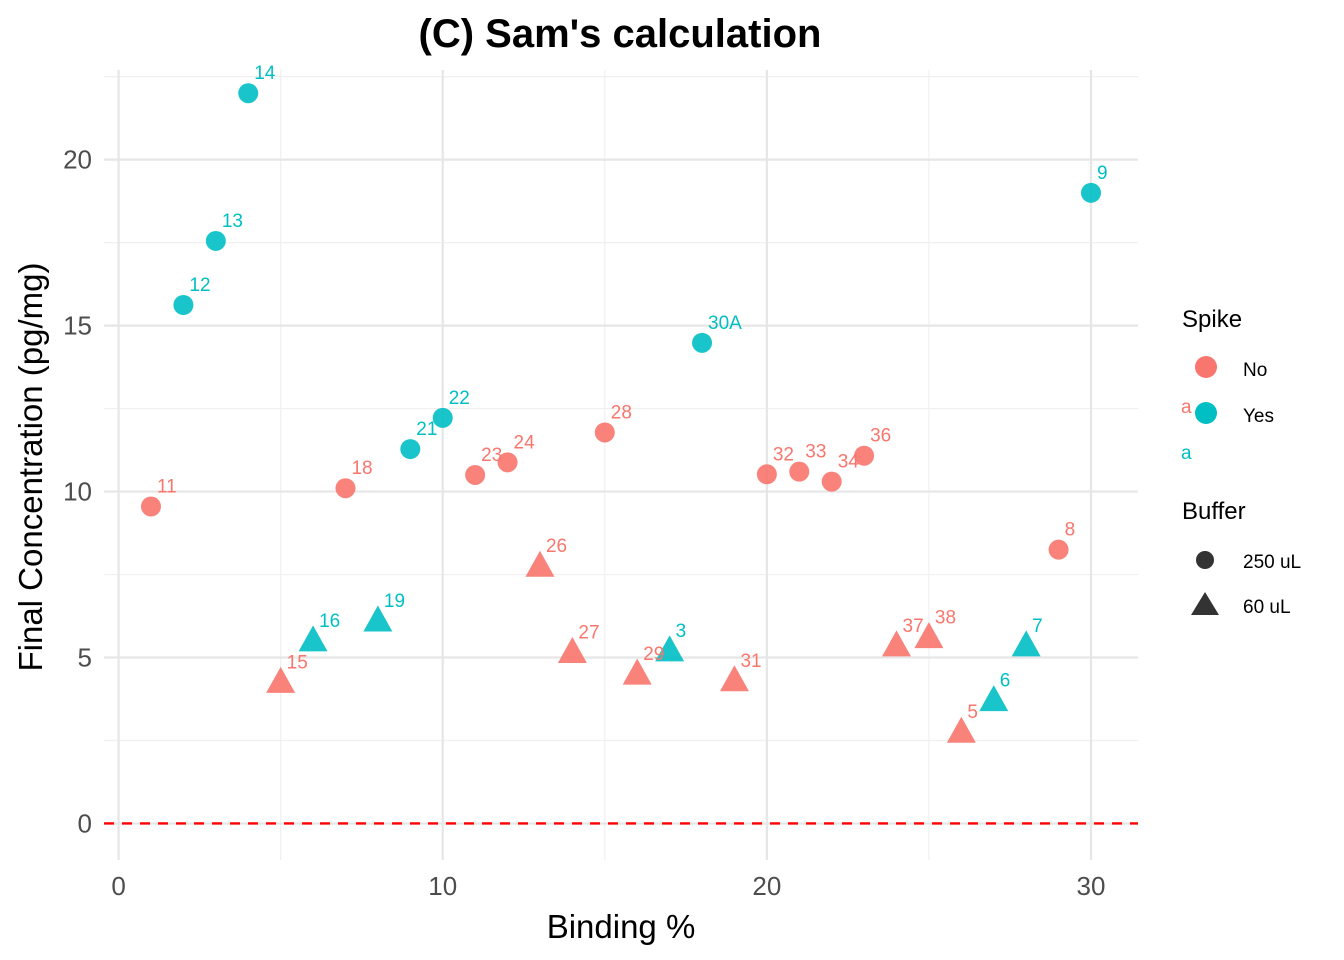  Describe the element at coordinates (491, 455) in the screenshot. I see `data-point-label: 23` at that location.